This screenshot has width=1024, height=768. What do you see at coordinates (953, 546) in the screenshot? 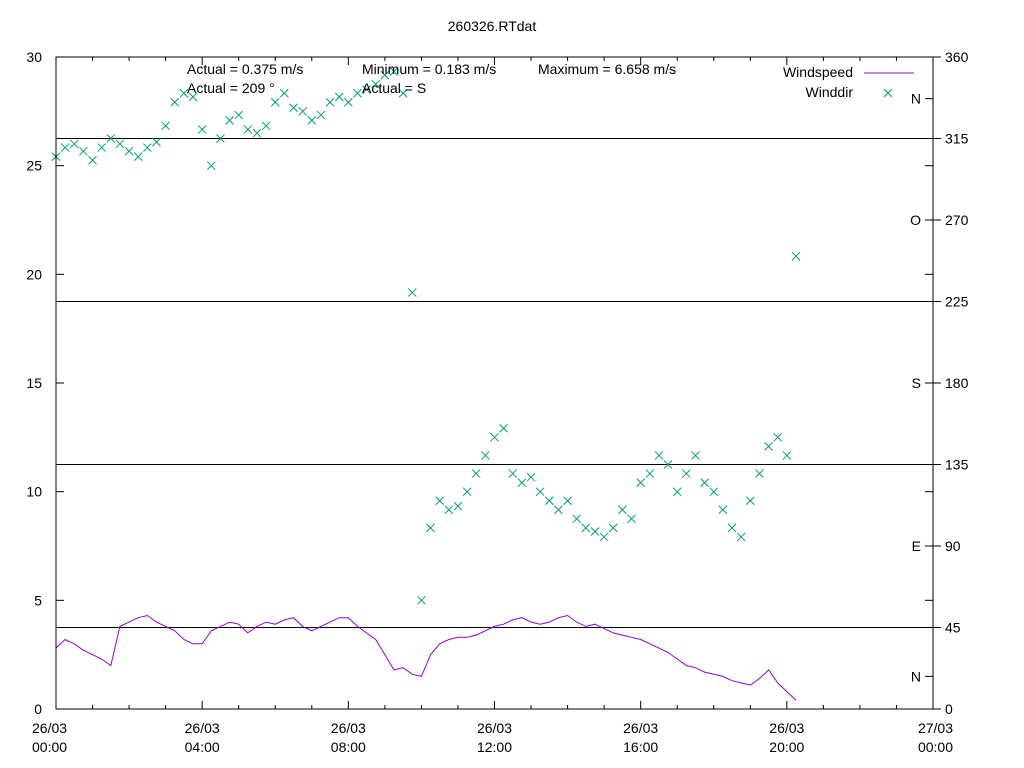
I see `y-right-tick-label: 90` at bounding box center [953, 546].